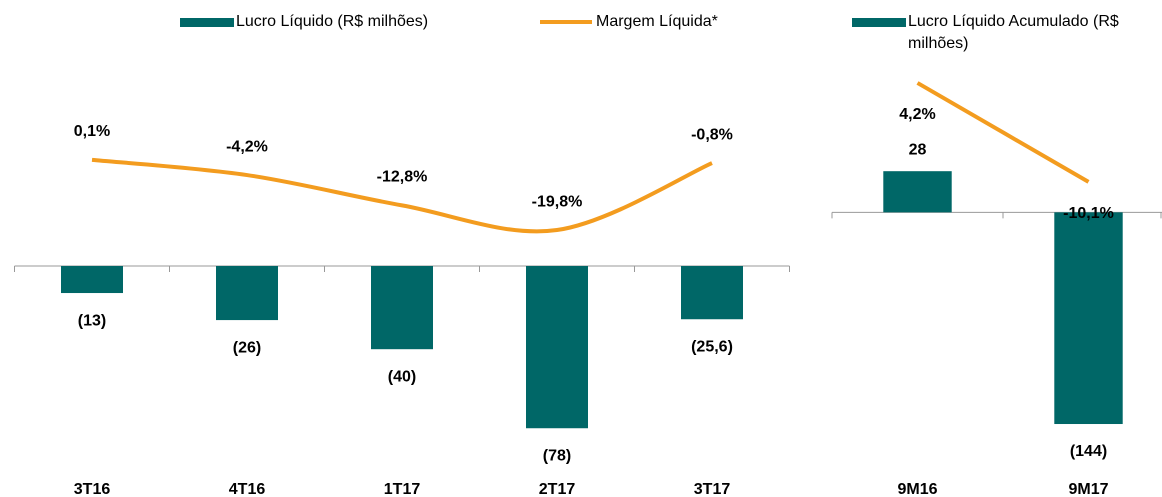  I want to click on x-tick-label: 4T16, so click(247, 489).